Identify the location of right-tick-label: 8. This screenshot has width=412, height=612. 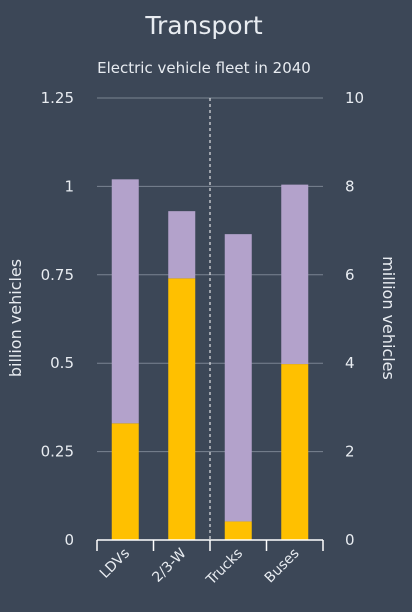
(350, 186).